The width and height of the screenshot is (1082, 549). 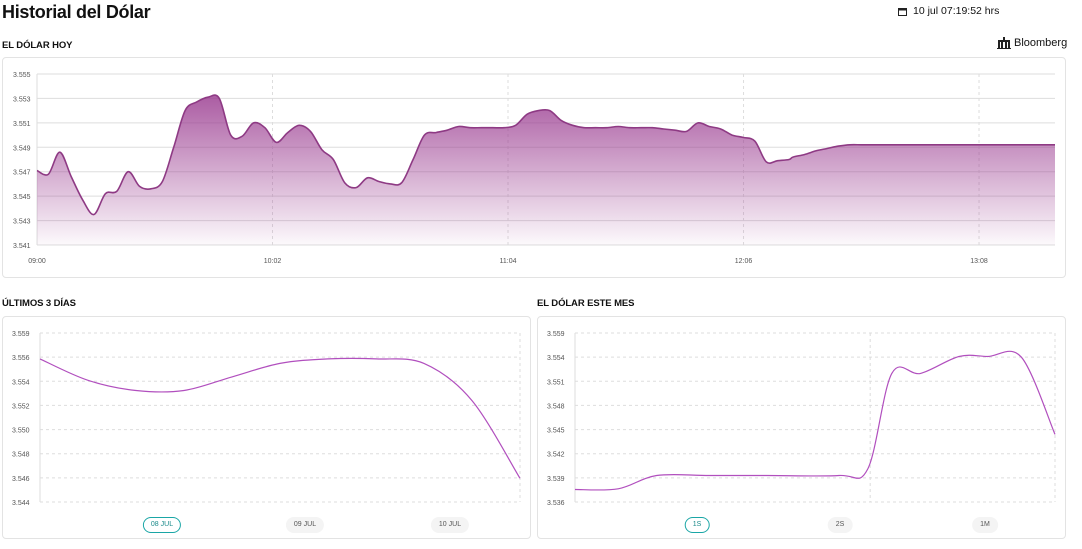 I want to click on x-tick-label: 13:08, so click(x=979, y=261).